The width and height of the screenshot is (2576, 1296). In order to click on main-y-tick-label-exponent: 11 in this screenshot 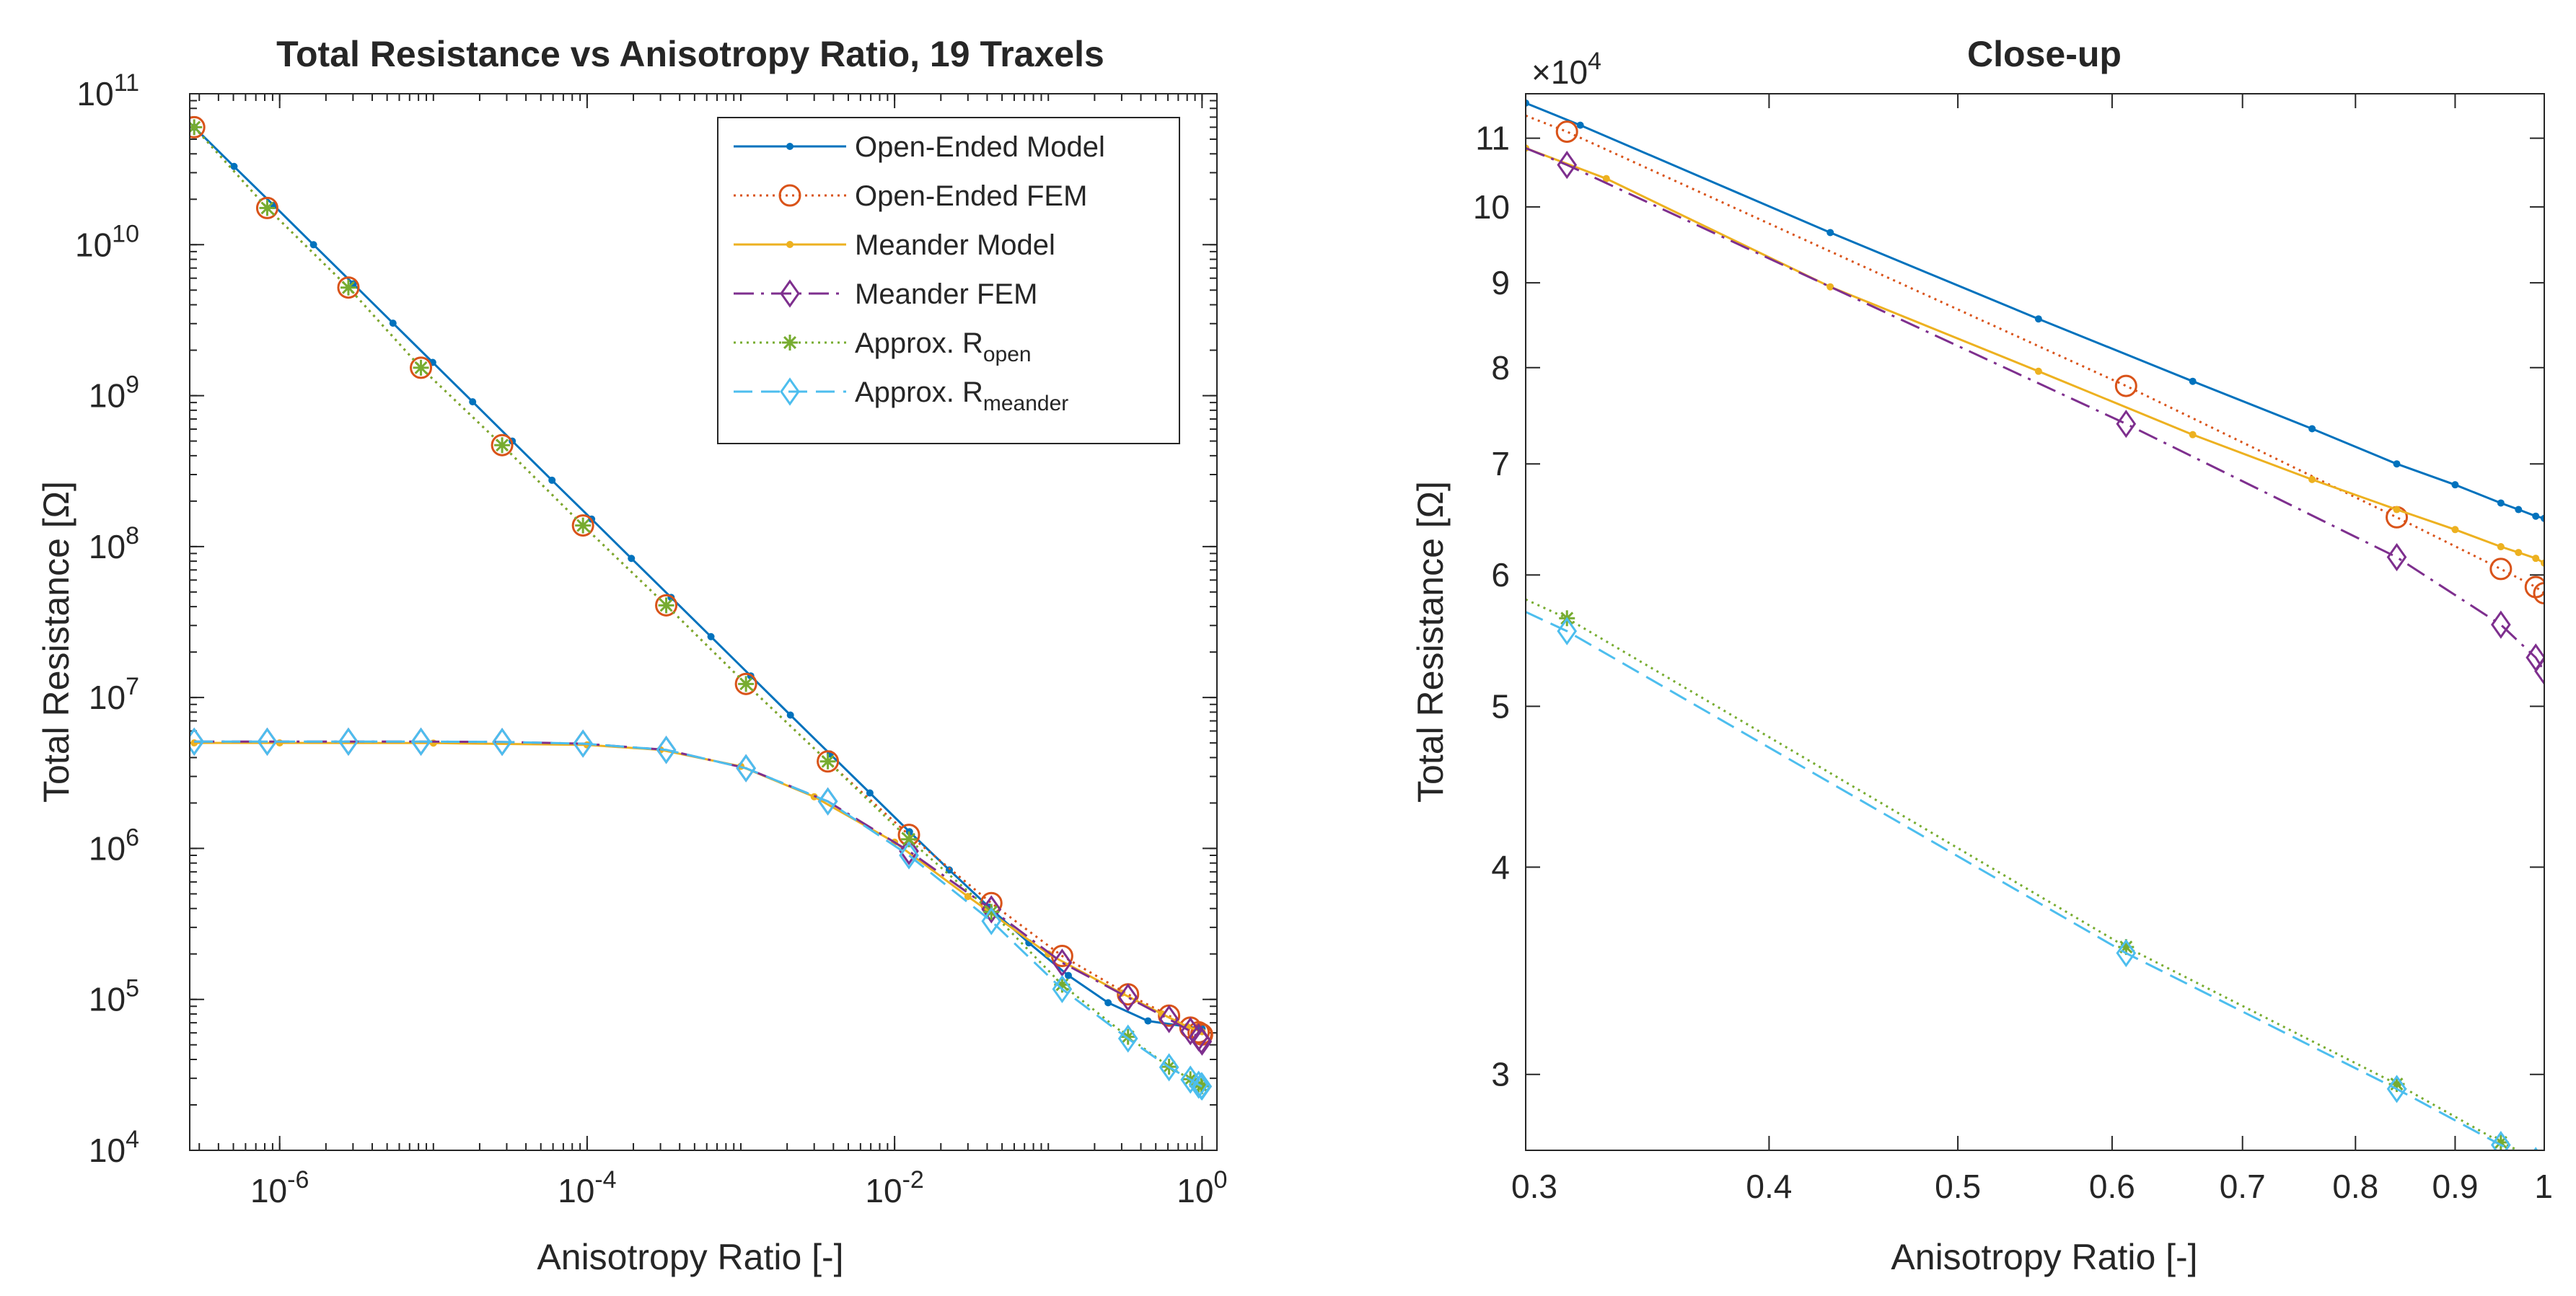, I will do `click(126, 83)`.